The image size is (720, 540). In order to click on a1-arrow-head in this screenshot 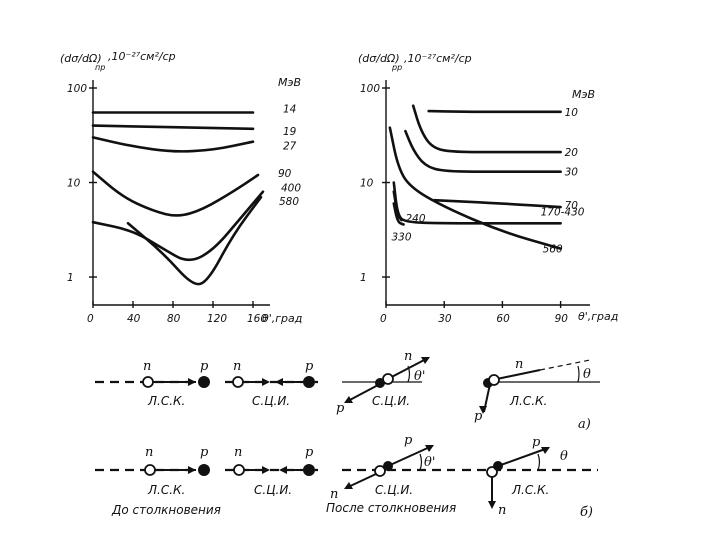, I will do `click(192, 382)`.